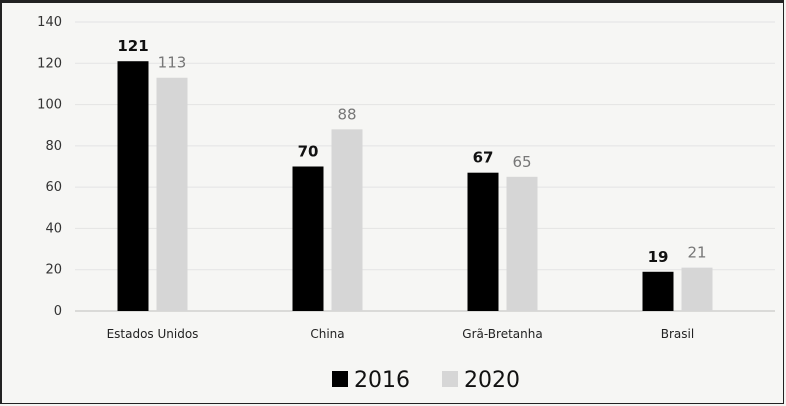 Image resolution: width=786 pixels, height=406 pixels. Describe the element at coordinates (53, 228) in the screenshot. I see `y-tick-label: 40` at that location.